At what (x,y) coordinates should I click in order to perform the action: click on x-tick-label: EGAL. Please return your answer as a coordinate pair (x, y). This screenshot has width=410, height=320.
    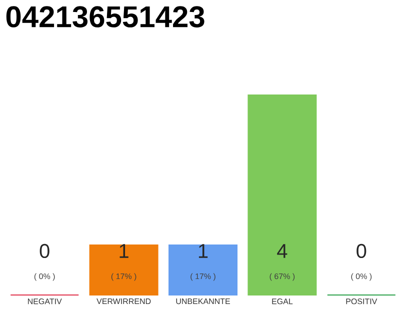
    Looking at the image, I should click on (282, 301).